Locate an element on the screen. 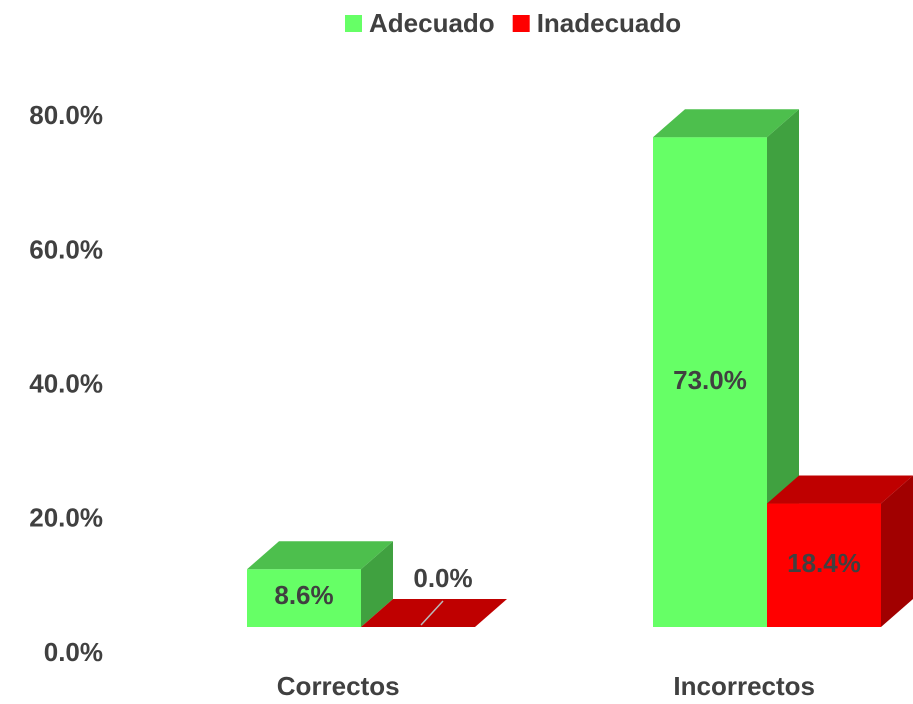  y-tick-label: 60.0% is located at coordinates (66, 249).